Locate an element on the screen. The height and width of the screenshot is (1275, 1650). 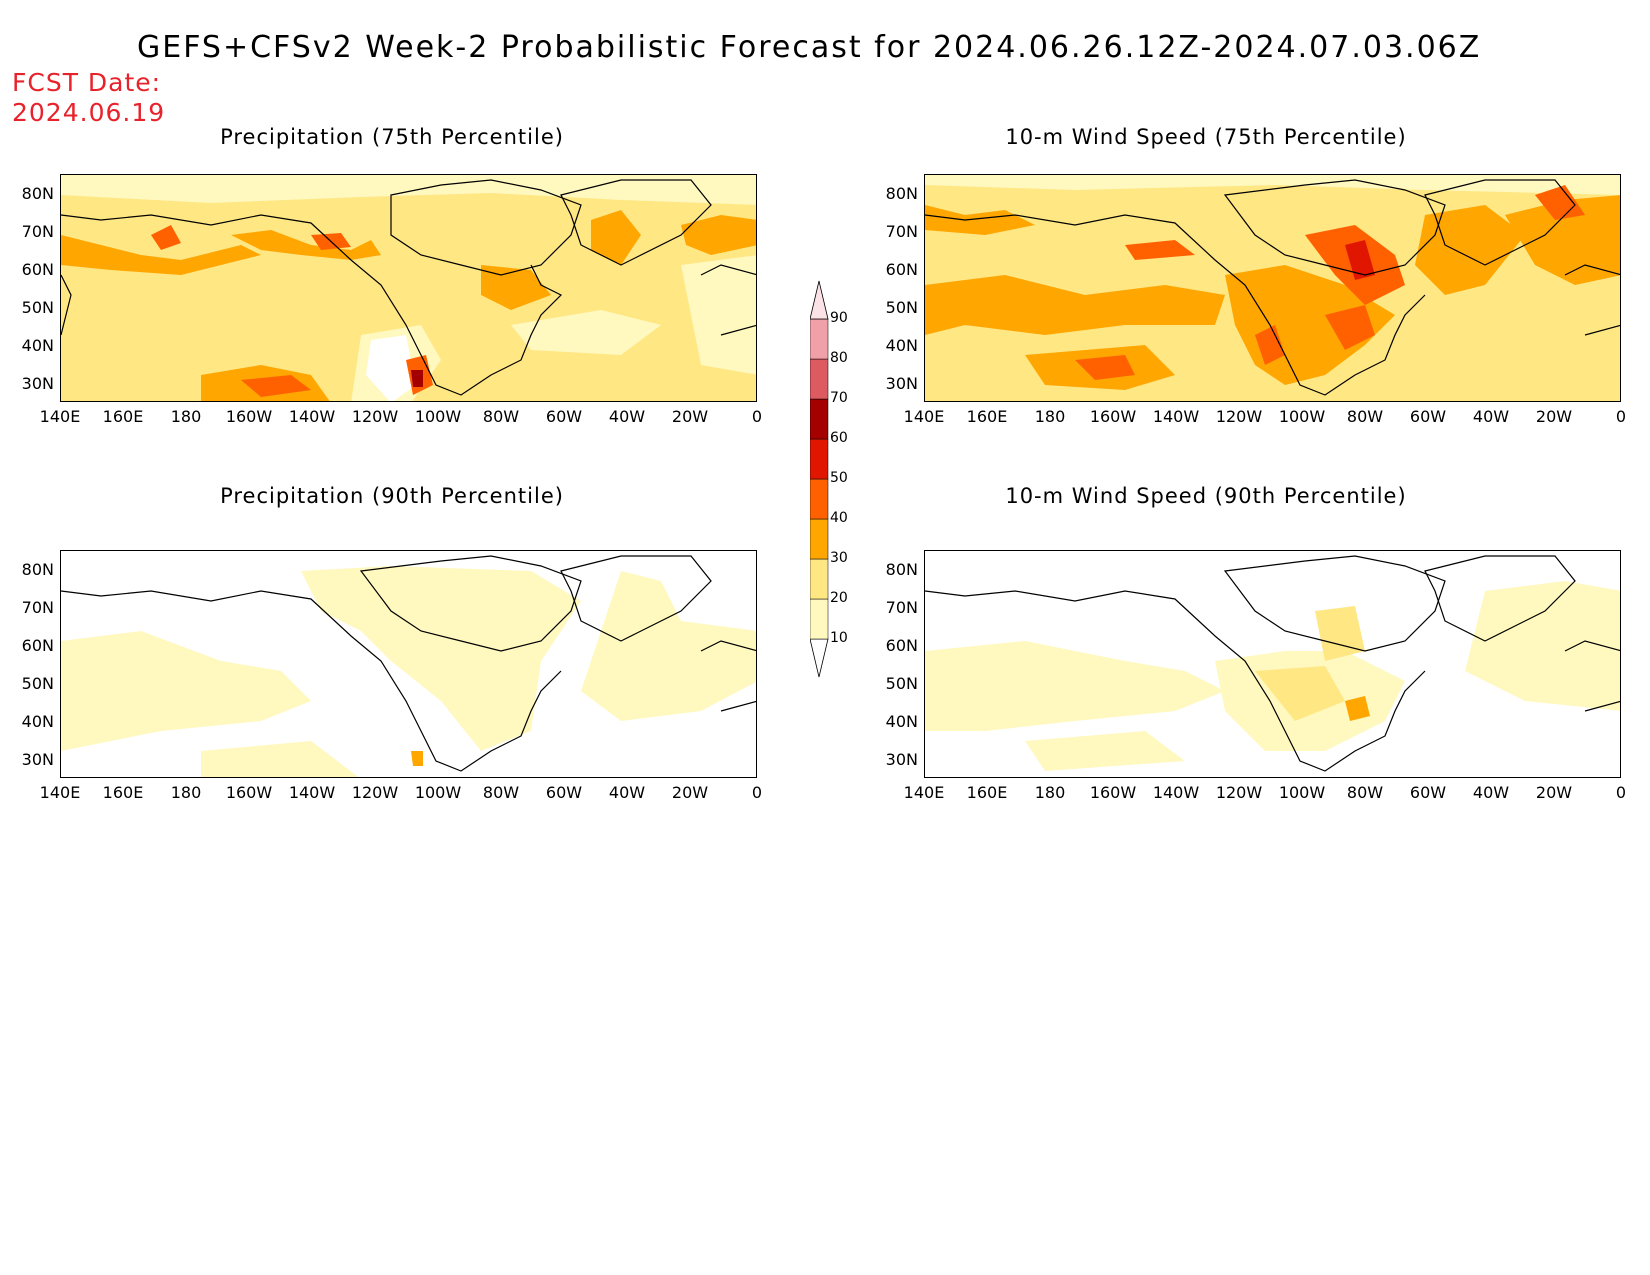
forecast-date-label: FCST Date: is located at coordinates (87, 82).